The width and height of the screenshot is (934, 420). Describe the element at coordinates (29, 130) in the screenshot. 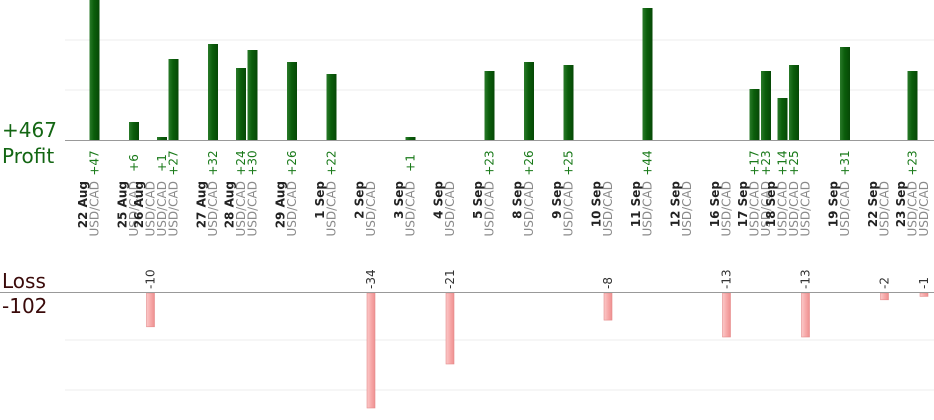

I see `profit-total: +467` at that location.